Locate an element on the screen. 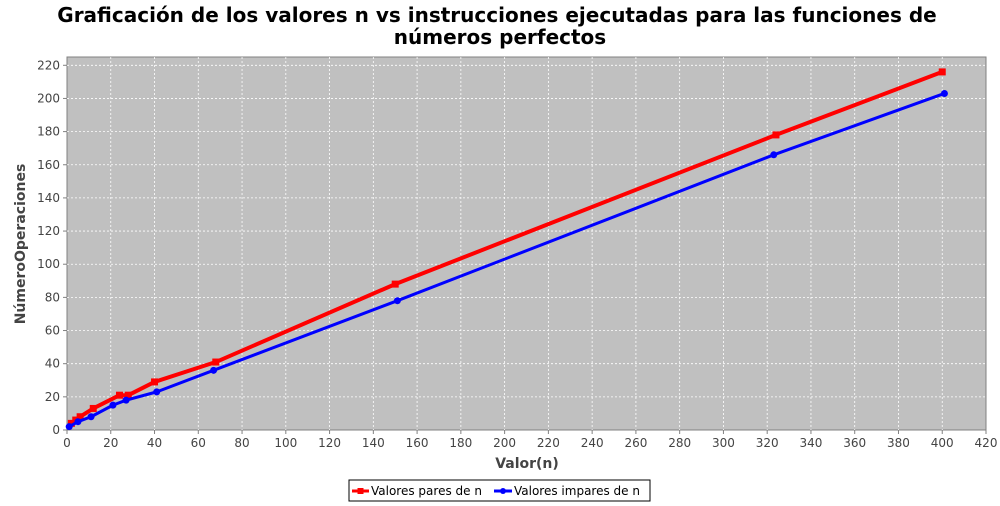 This screenshot has width=1000, height=506. legend-label-impares: Valores impares de n is located at coordinates (577, 491).